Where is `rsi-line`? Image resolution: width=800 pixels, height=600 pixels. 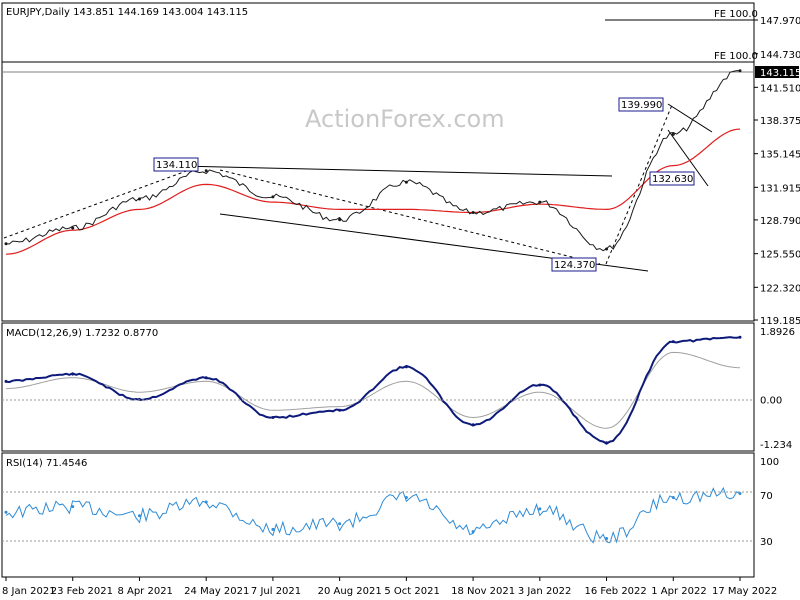 rsi-line is located at coordinates (373, 515).